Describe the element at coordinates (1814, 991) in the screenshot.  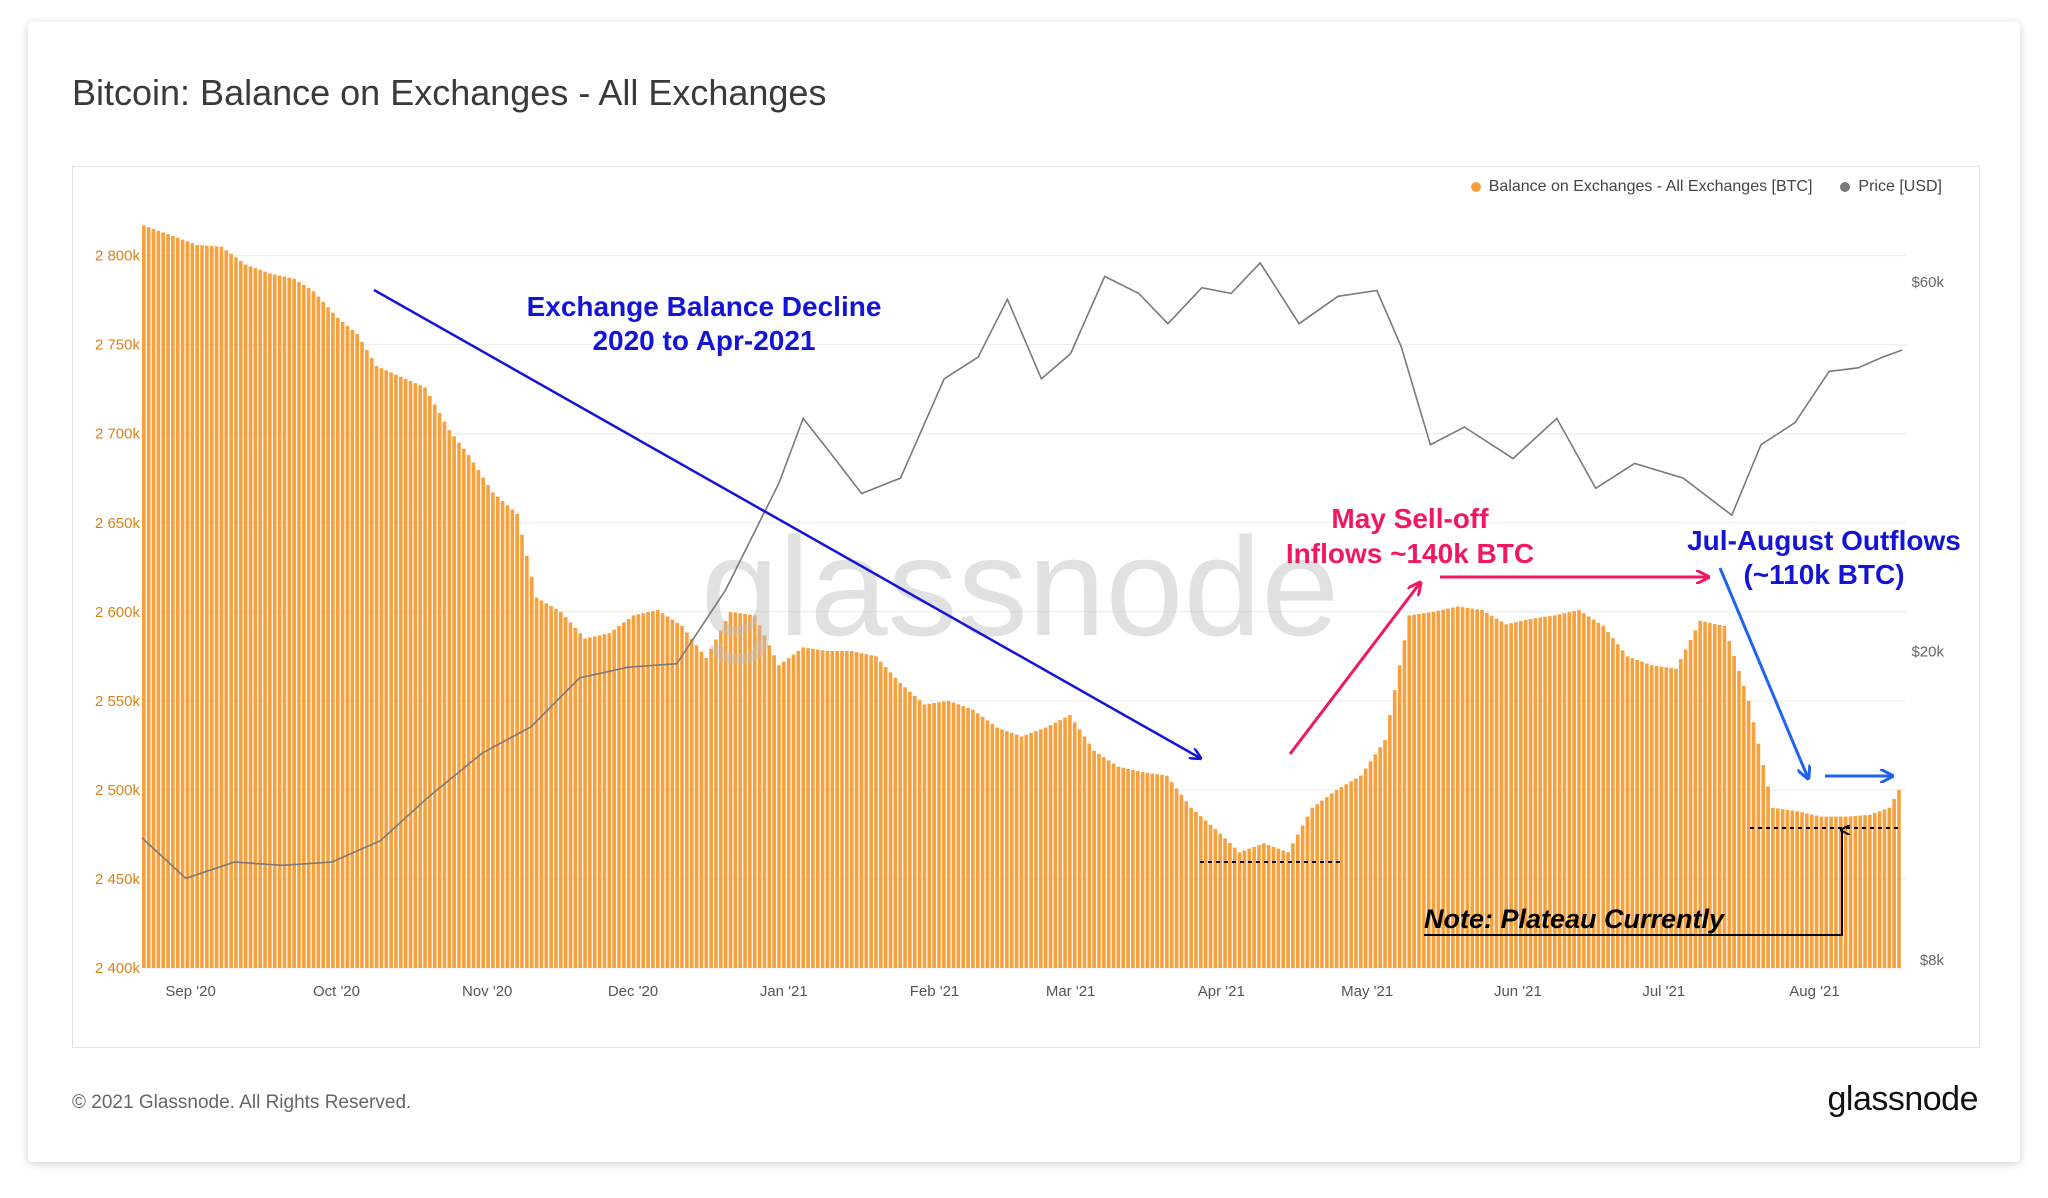
I see `x-tick-label: Aug '21` at that location.